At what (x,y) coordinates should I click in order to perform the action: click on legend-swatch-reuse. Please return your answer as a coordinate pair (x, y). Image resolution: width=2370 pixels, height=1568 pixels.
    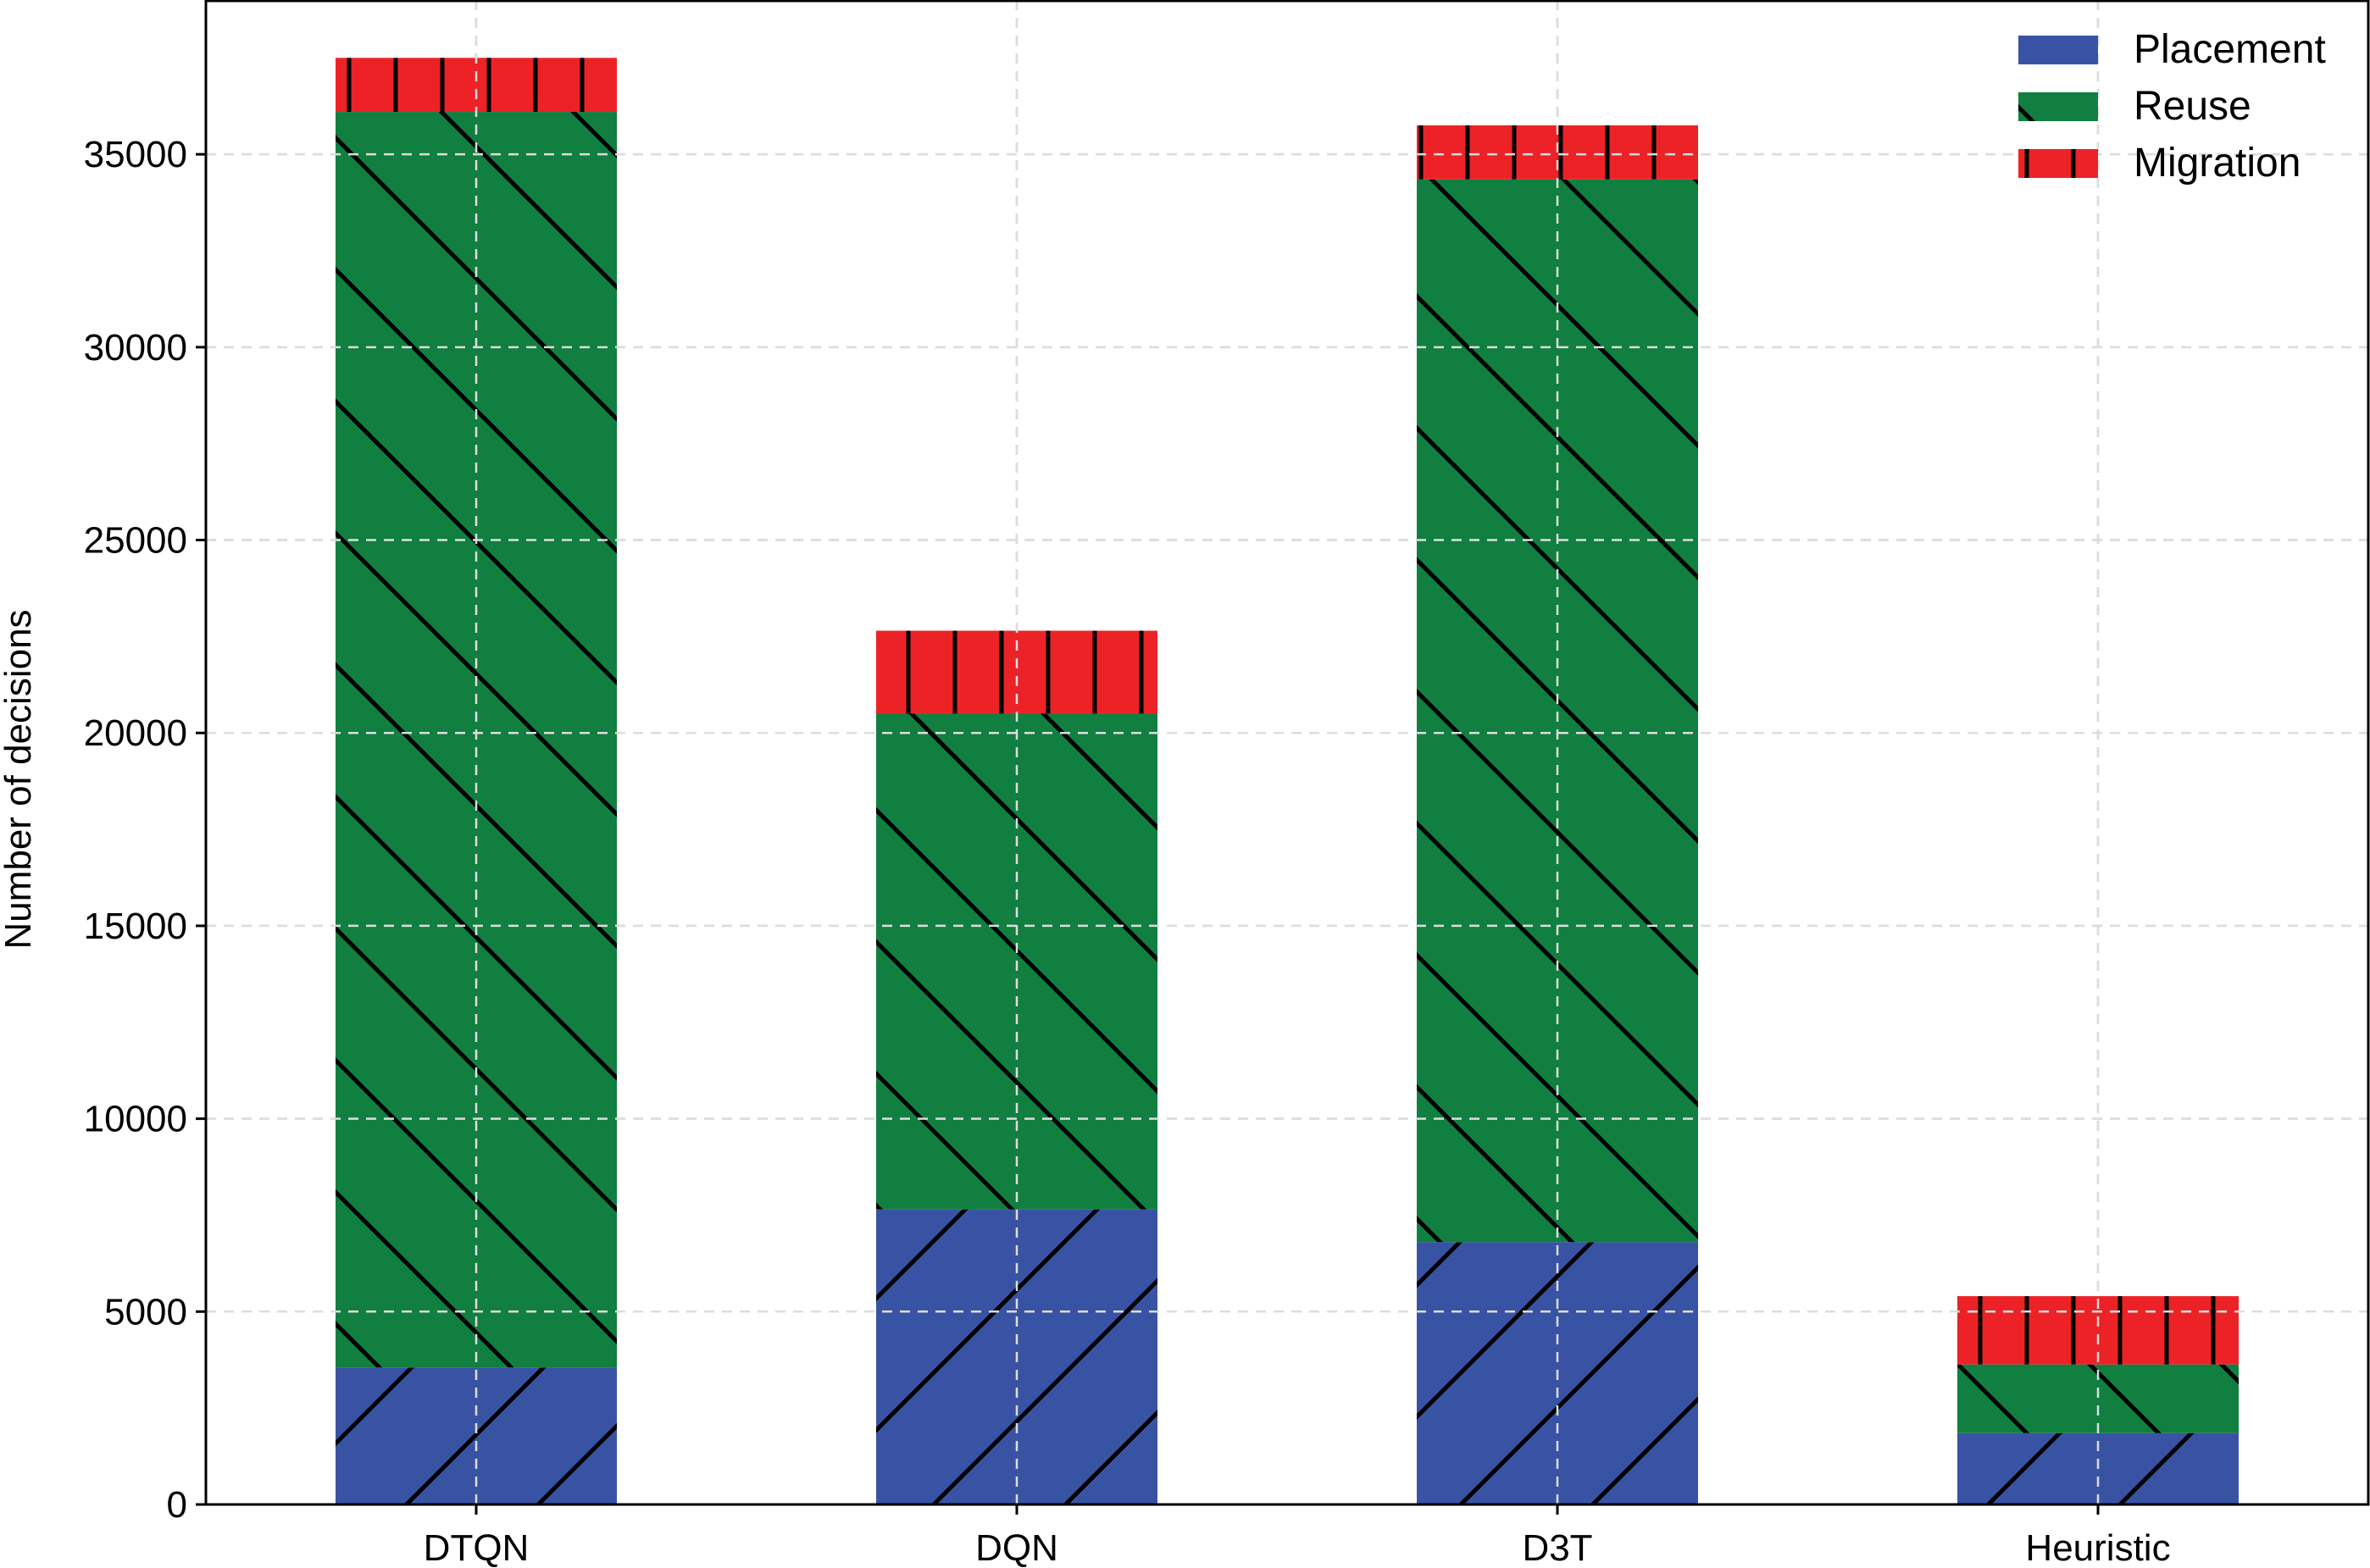
    Looking at the image, I should click on (2058, 106).